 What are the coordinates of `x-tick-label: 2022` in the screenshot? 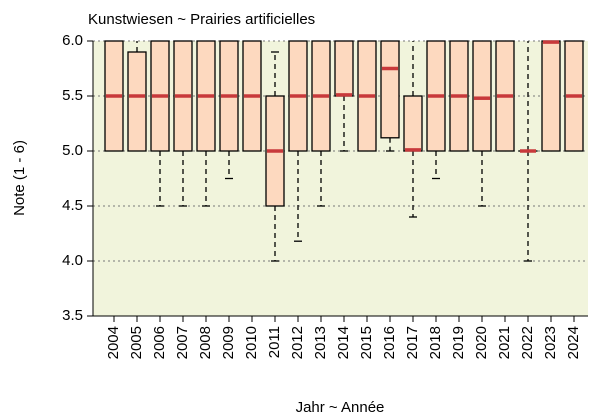 It's located at (527, 342).